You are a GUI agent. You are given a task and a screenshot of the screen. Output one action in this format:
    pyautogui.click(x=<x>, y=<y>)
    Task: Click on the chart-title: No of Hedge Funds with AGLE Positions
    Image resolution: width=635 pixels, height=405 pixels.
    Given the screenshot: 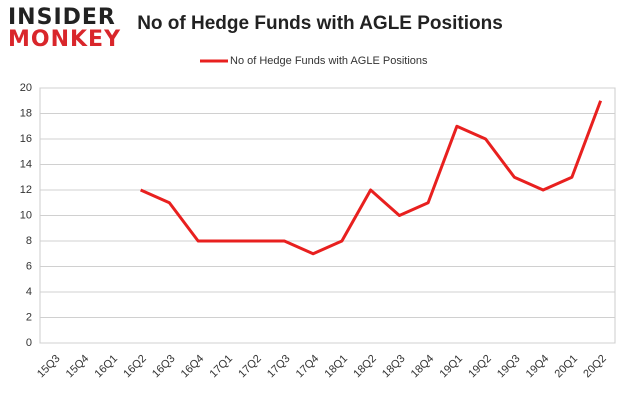 What is the action you would take?
    pyautogui.click(x=320, y=23)
    